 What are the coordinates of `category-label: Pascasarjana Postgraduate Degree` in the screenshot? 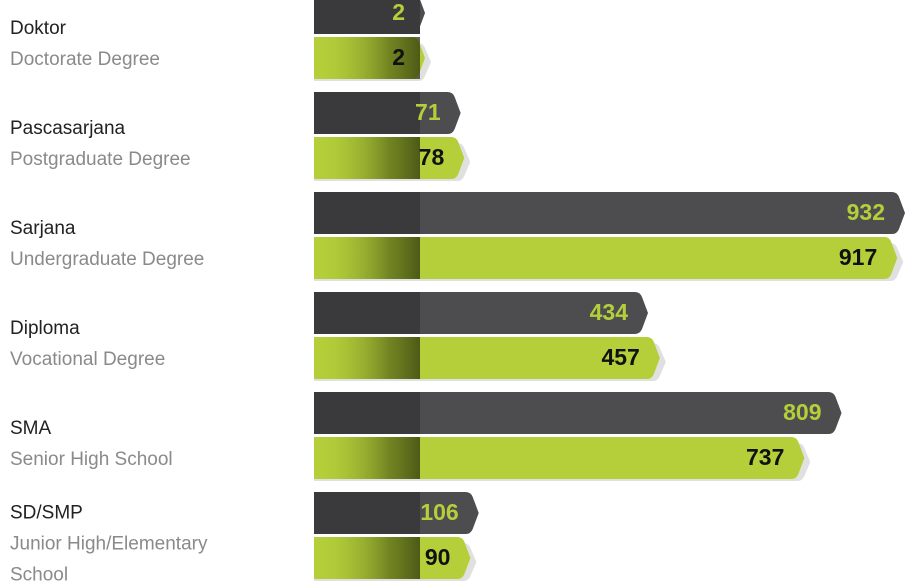 It's located at (135, 144).